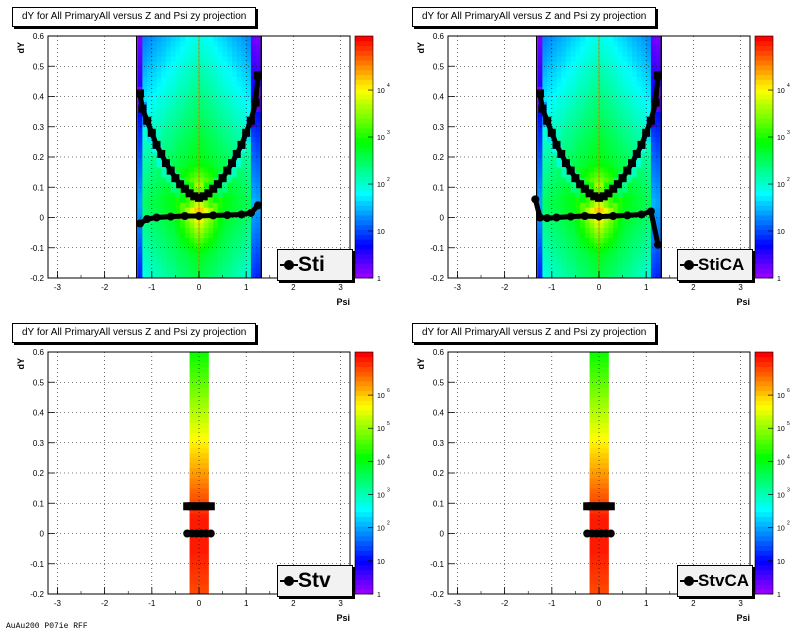 Image resolution: width=800 pixels, height=637 pixels. Describe the element at coordinates (764, 473) in the screenshot. I see `colorbar-frame` at that location.